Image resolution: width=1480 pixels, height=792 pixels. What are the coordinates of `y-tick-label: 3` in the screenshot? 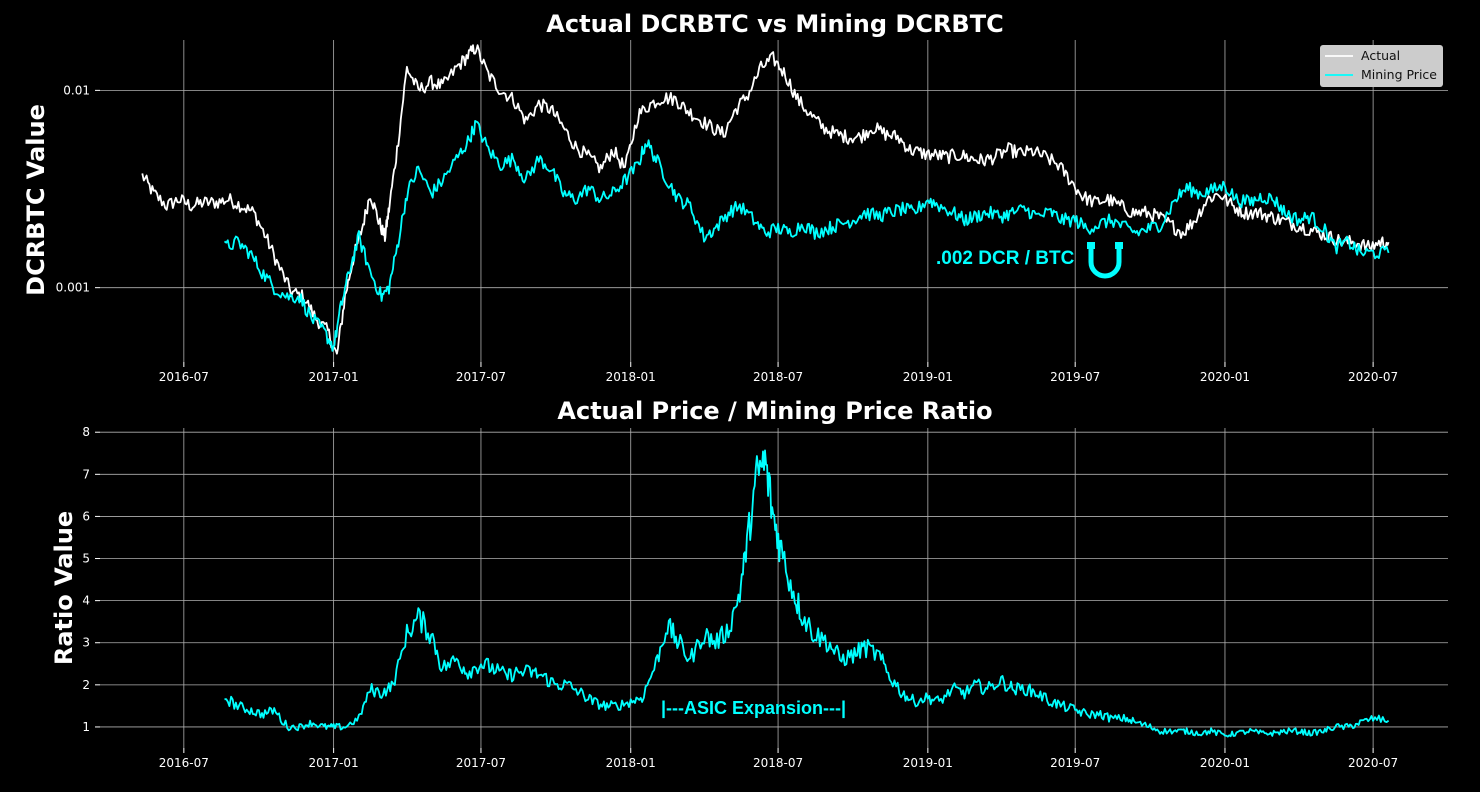 It's located at (86, 643).